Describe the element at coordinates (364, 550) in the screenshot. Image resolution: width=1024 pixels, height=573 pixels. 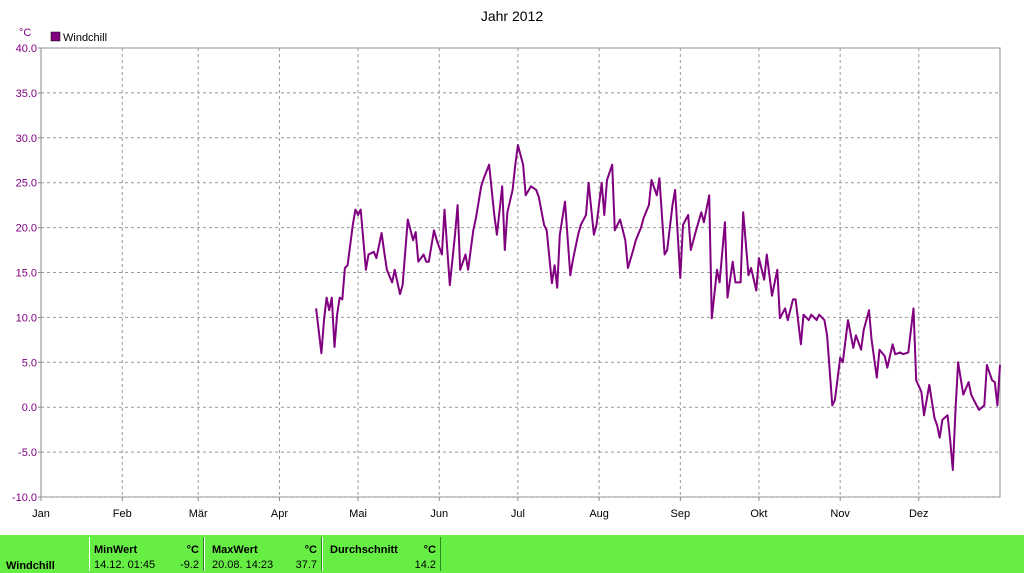
I see `cell-header: Durchschnitt` at that location.